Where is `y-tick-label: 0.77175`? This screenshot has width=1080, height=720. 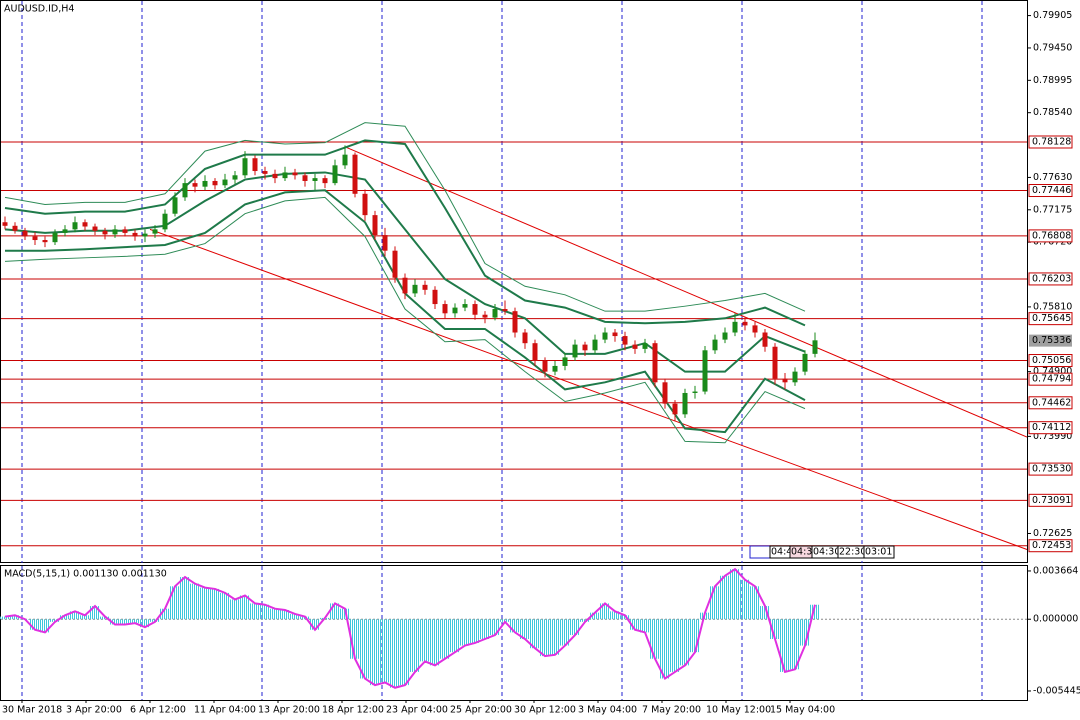
y-tick-label: 0.77175 is located at coordinates (1052, 209).